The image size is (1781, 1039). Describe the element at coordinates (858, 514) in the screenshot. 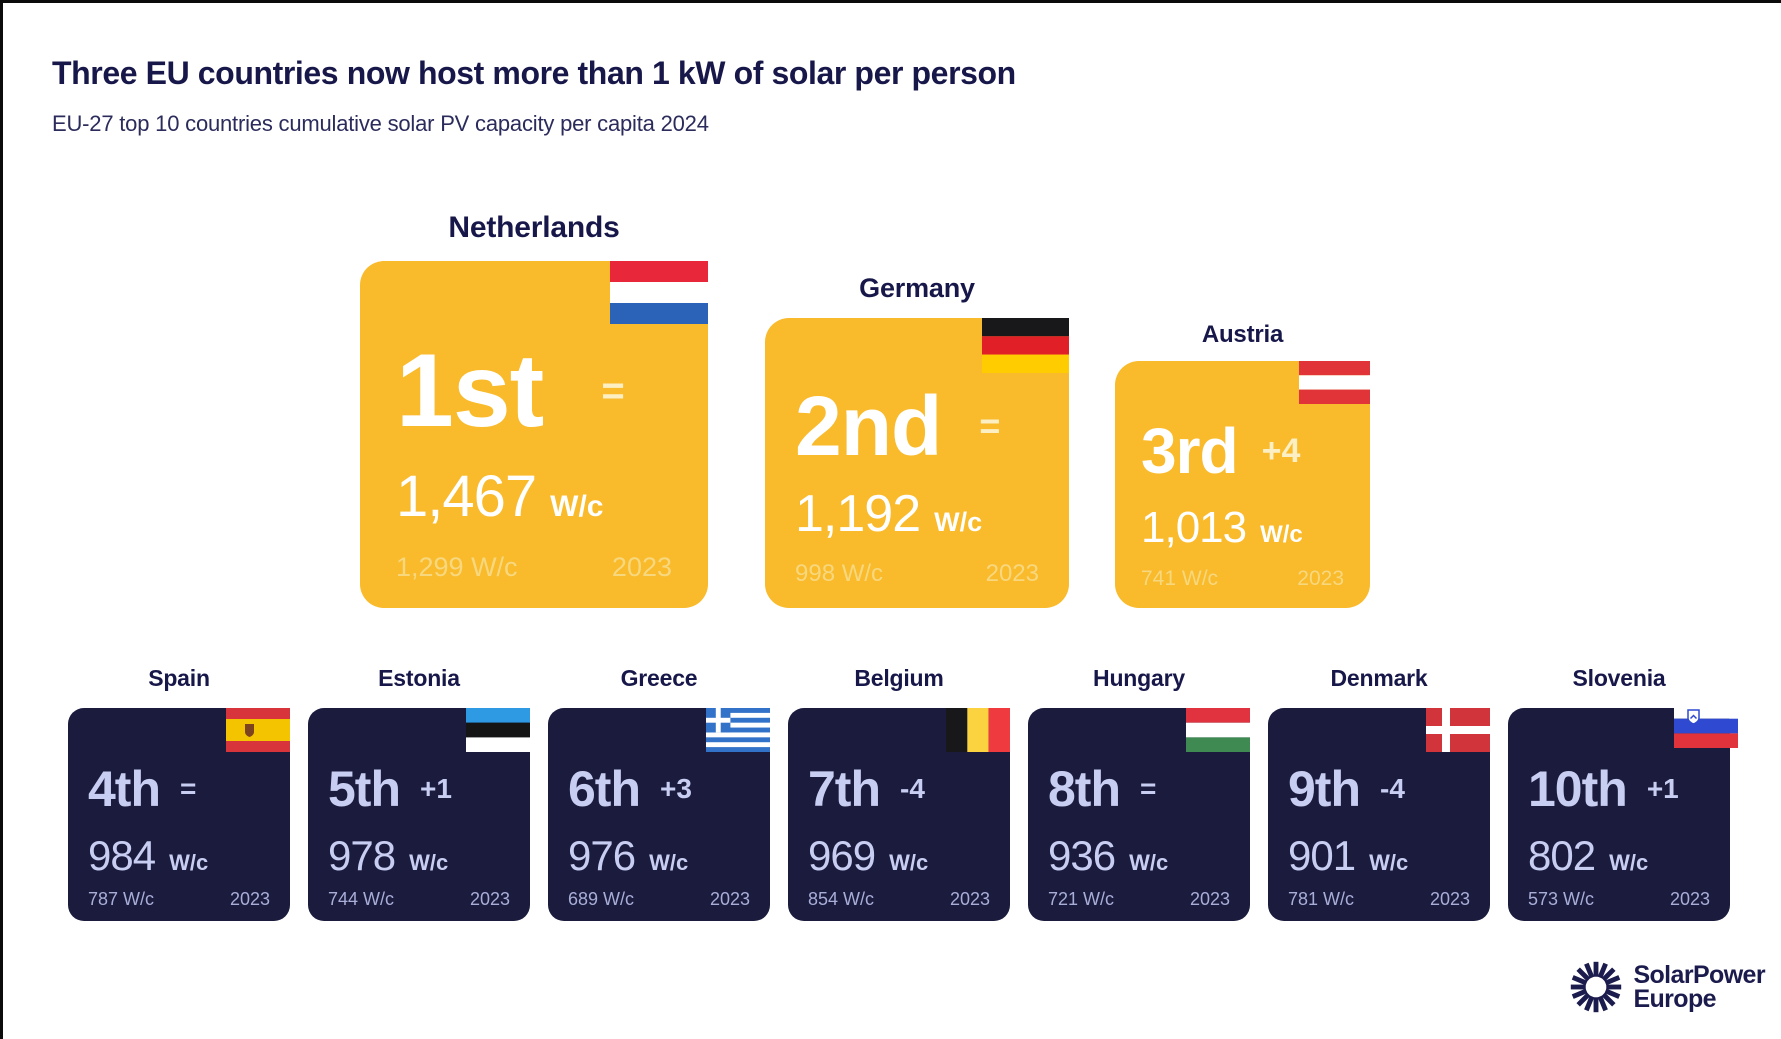

I see `value-2024: 1,192` at that location.